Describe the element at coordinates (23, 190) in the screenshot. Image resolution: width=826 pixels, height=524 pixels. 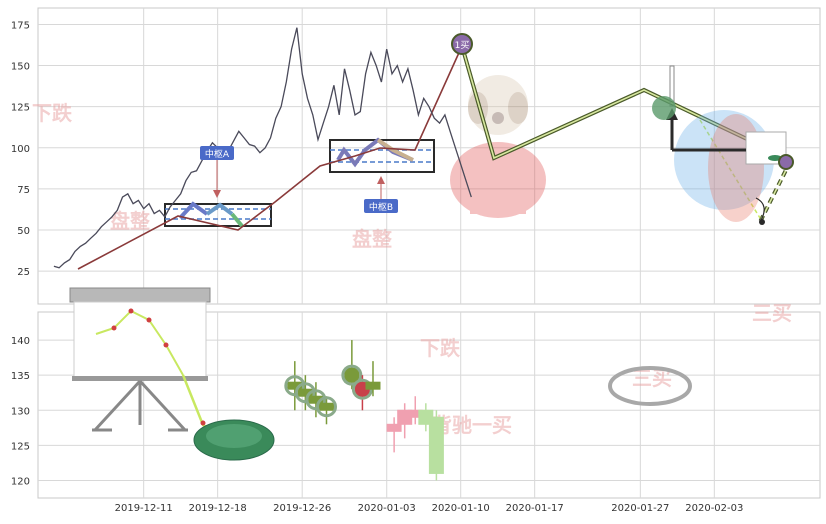
I see `y-tick-label: 75` at that location.